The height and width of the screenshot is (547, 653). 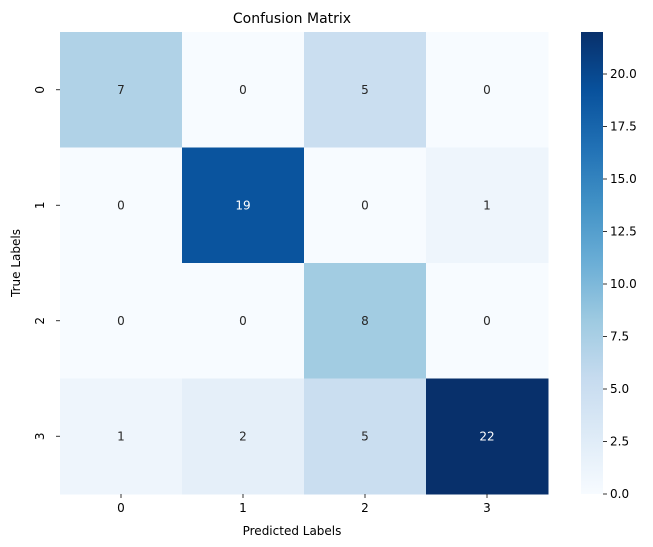 I want to click on x-tick-label: 1, so click(x=243, y=508).